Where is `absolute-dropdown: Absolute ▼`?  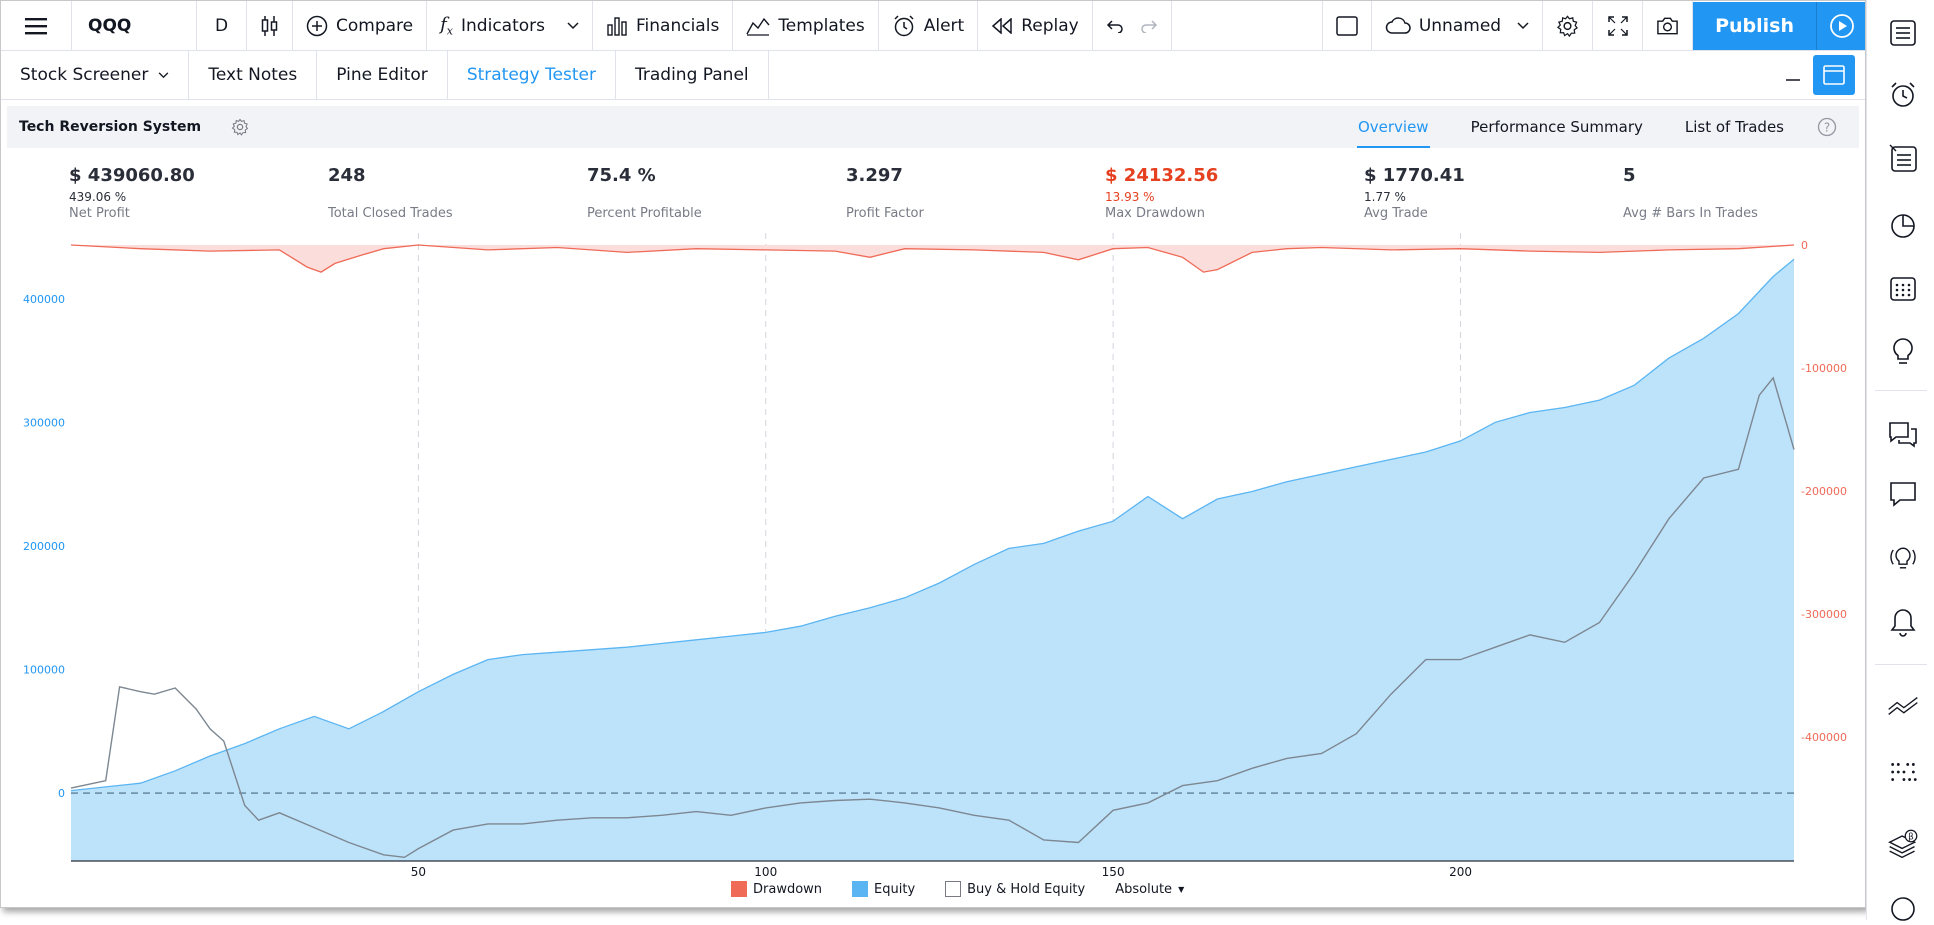
absolute-dropdown: Absolute ▼ is located at coordinates (1149, 889).